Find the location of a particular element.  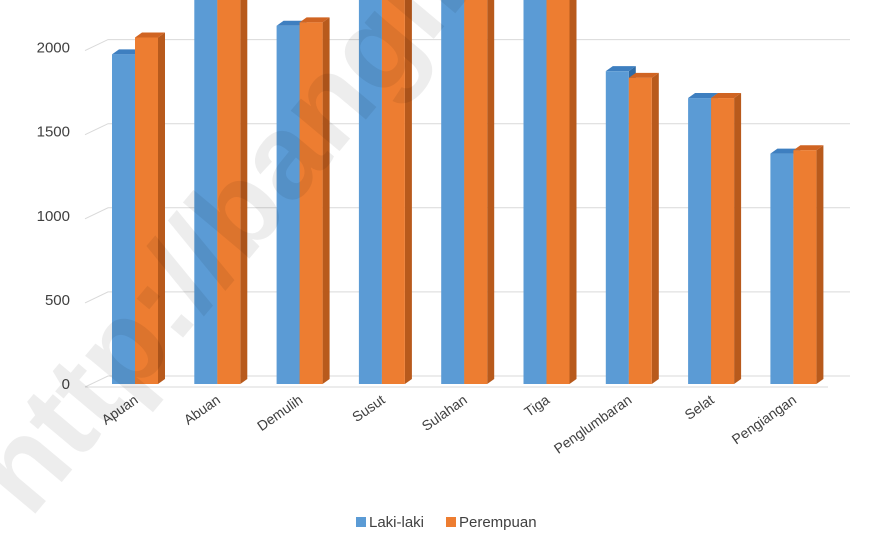

bar-Perempuan-Demulih is located at coordinates (314, 201).